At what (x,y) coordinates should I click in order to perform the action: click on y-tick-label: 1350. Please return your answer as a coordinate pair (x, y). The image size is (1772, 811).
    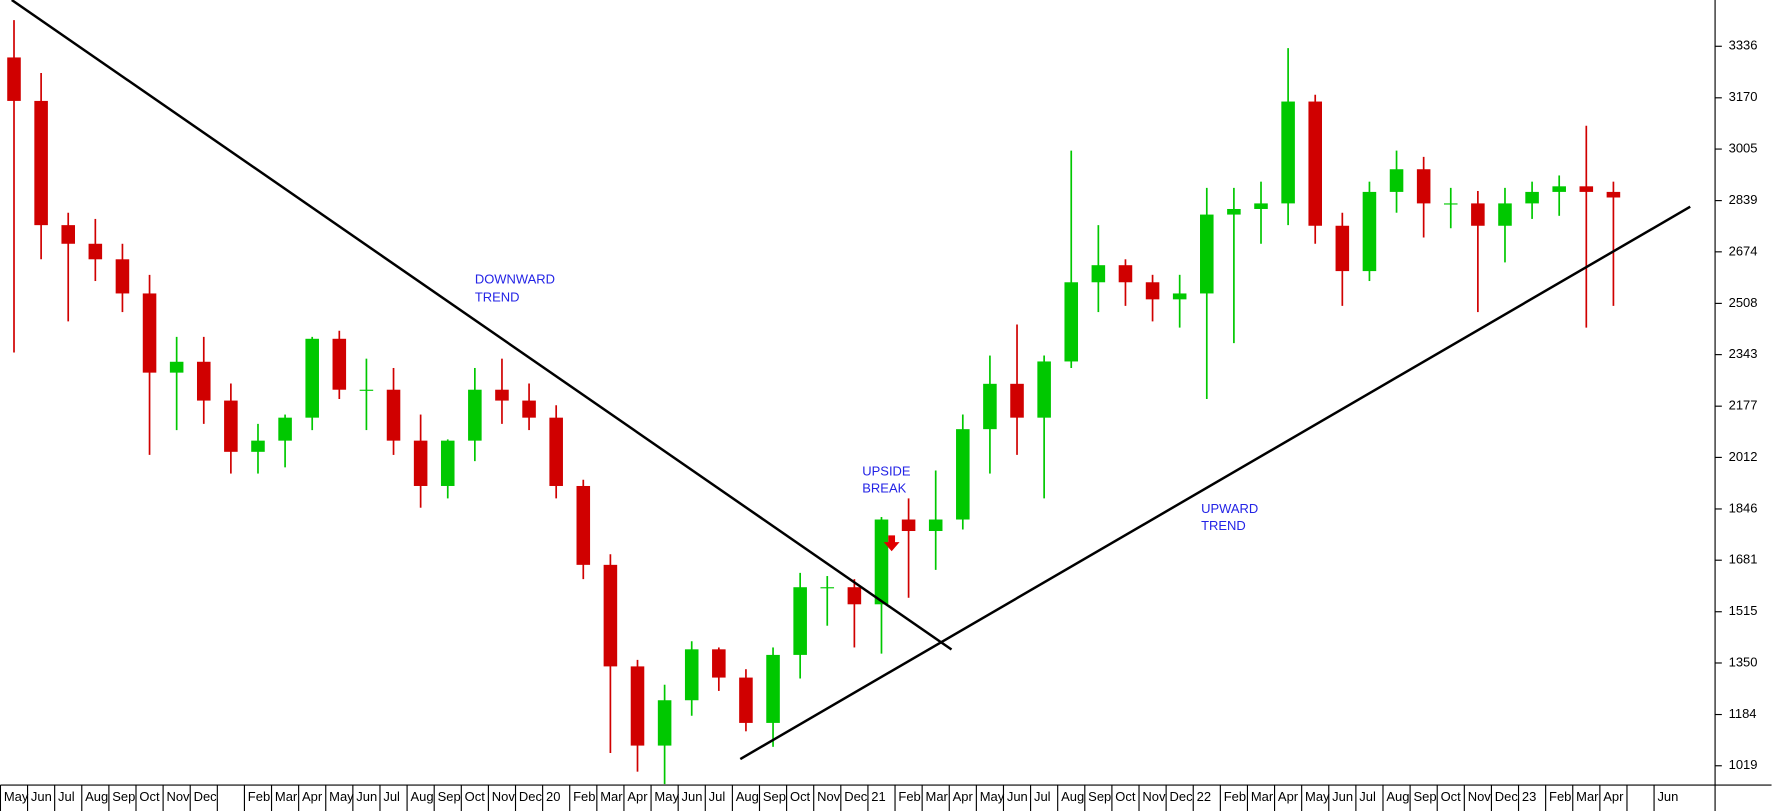
    Looking at the image, I should click on (1743, 661).